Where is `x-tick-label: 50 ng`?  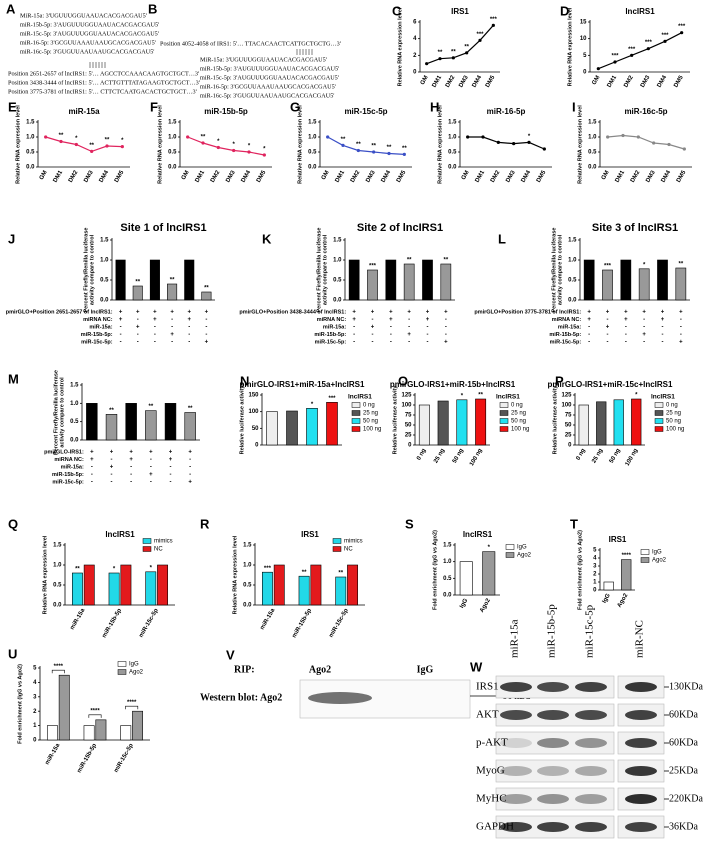
x-tick-label: 50 ng is located at coordinates (615, 455).